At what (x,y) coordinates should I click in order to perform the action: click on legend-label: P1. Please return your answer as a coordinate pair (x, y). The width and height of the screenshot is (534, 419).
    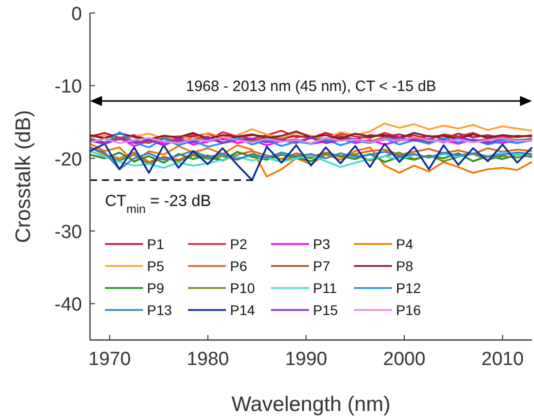
    Looking at the image, I should click on (155, 244).